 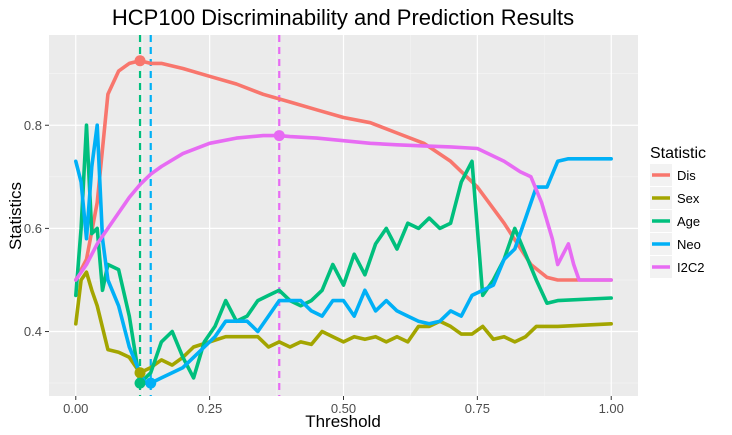 I want to click on x-tick-label: 0.00, so click(x=75, y=408).